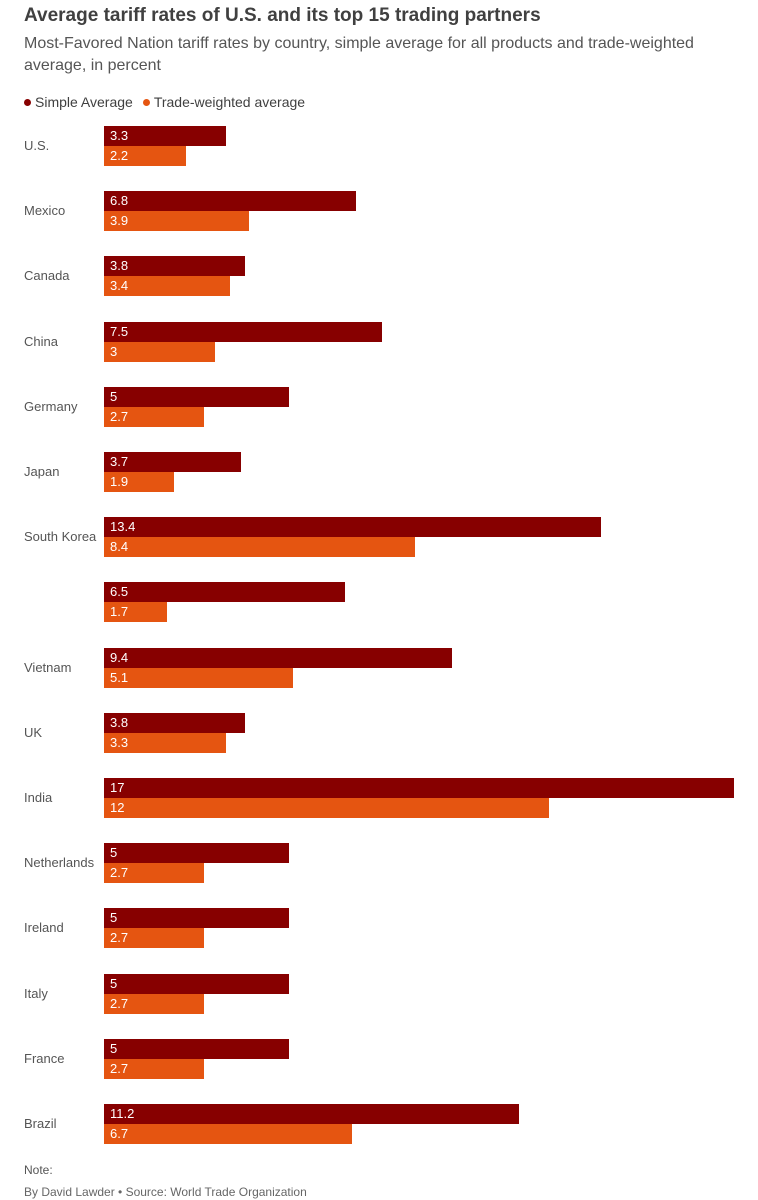  Describe the element at coordinates (154, 416) in the screenshot. I see `bar-weighted-germany: 2.7` at that location.